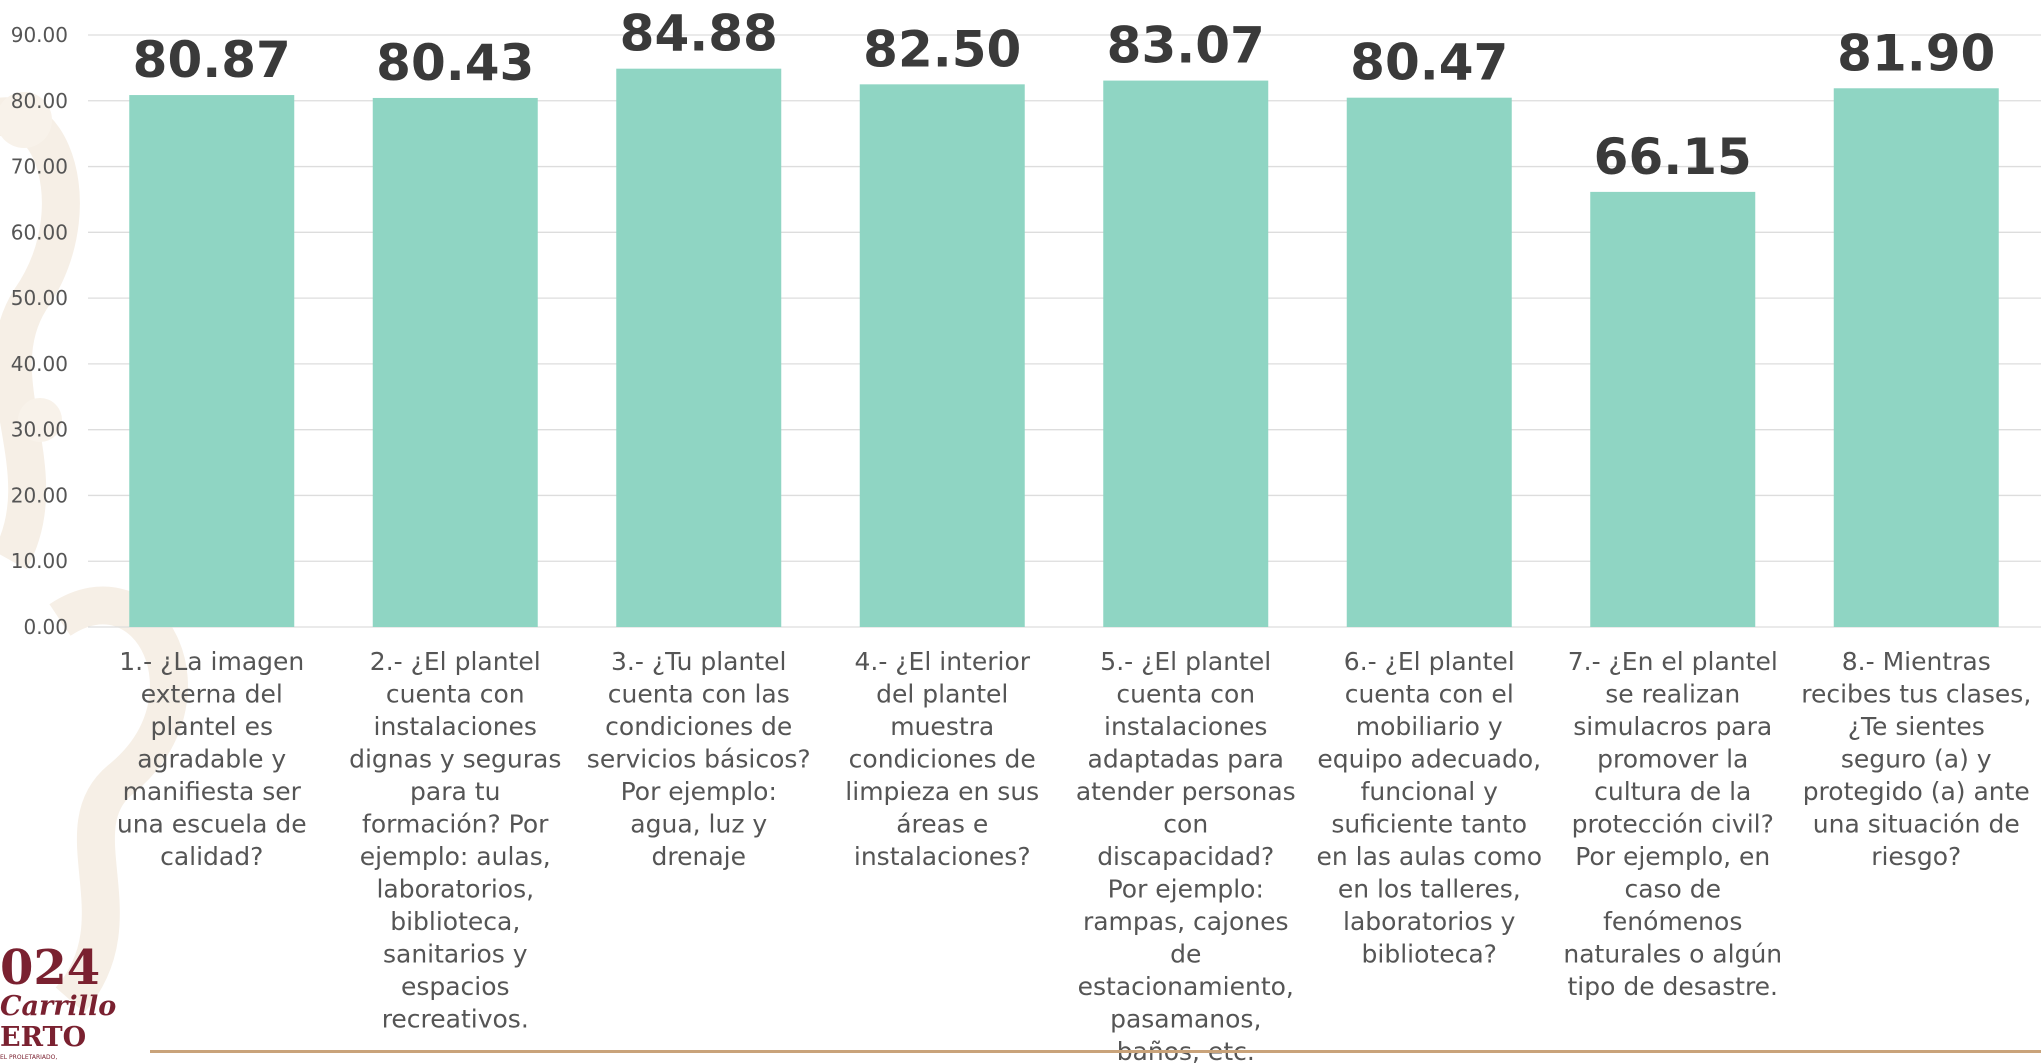  What do you see at coordinates (455, 889) in the screenshot?
I see `x-tick-label-line: laboratorios,` at bounding box center [455, 889].